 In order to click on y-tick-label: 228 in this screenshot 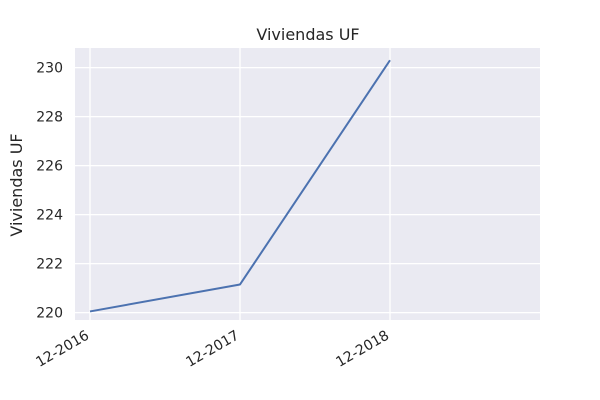, I will do `click(49, 118)`.